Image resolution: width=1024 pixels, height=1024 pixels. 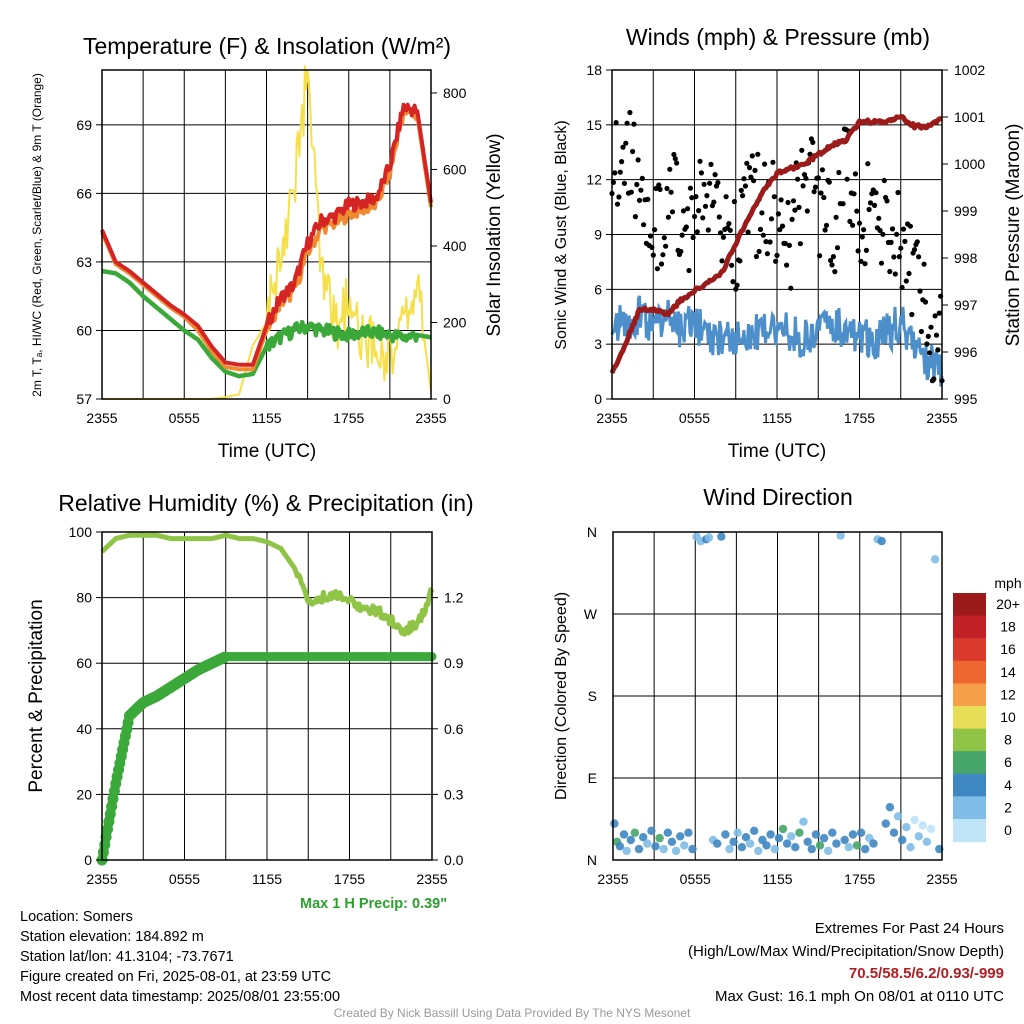 I want to click on y2-tick-label: 1002, so click(x=969, y=70).